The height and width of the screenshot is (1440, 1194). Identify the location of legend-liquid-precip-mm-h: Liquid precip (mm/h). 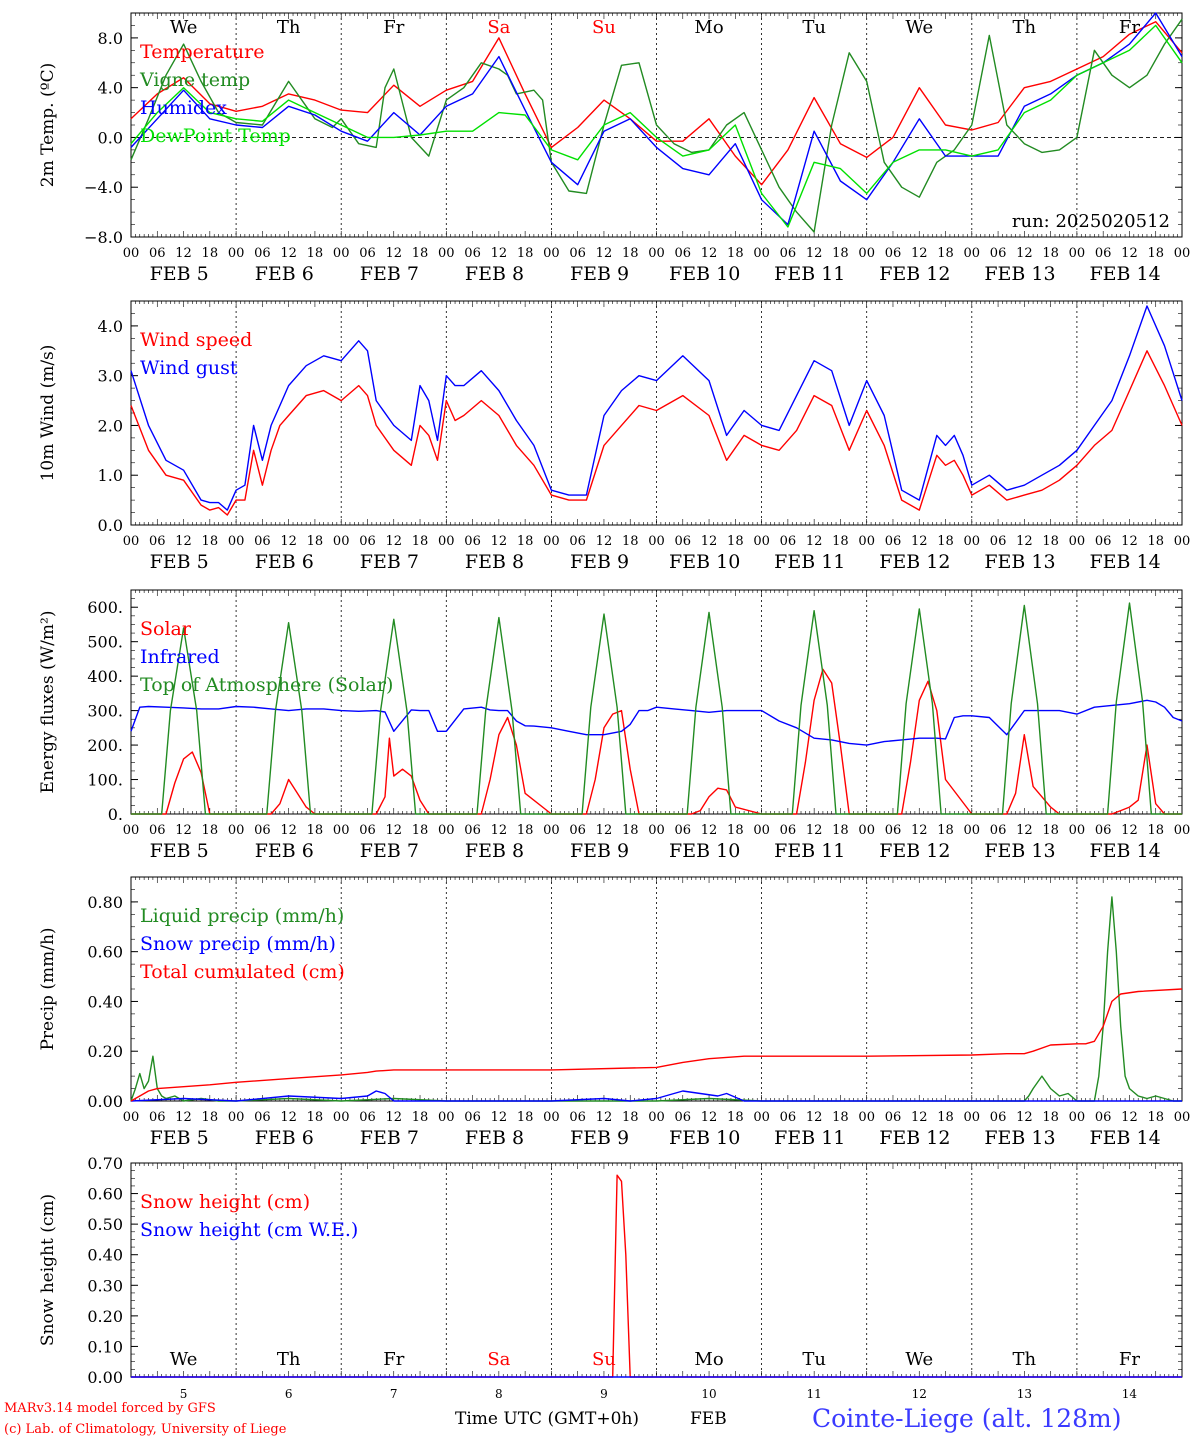
(242, 916).